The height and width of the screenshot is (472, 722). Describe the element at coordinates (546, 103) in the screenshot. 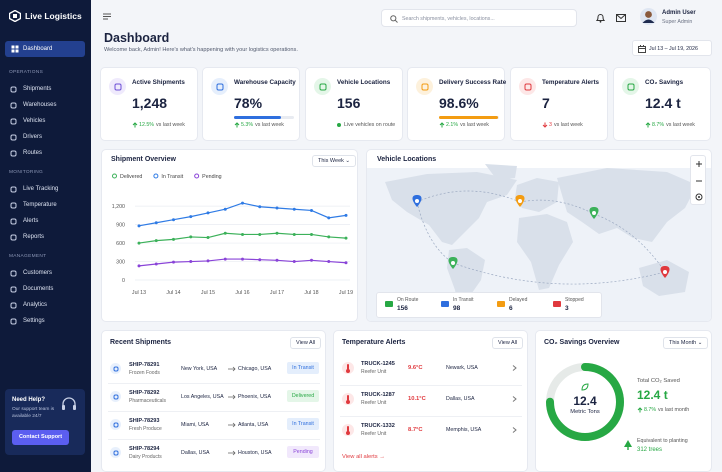

I see `kpi-value: 7` at that location.